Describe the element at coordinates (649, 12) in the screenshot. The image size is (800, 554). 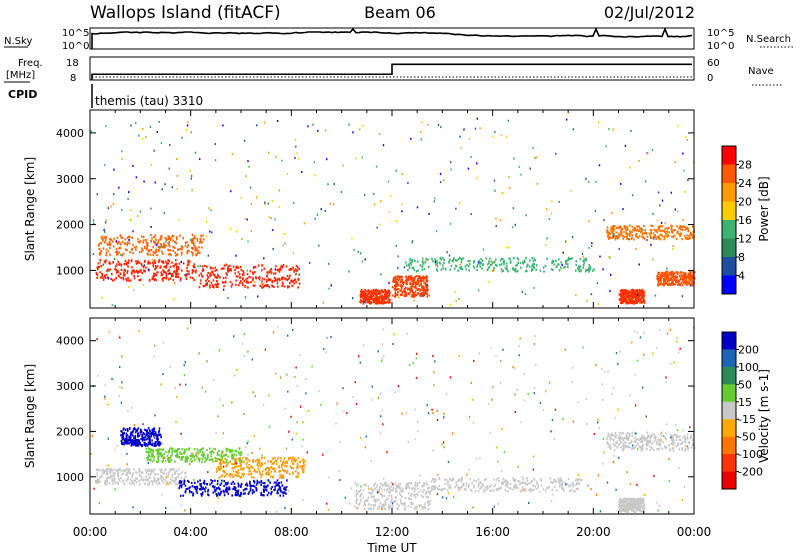
I see `date-title: 02/Jul/2012` at that location.